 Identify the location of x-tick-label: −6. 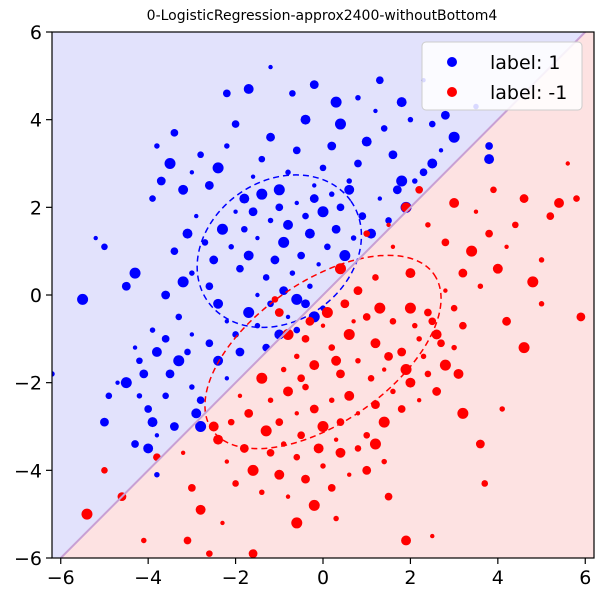
(61, 578).